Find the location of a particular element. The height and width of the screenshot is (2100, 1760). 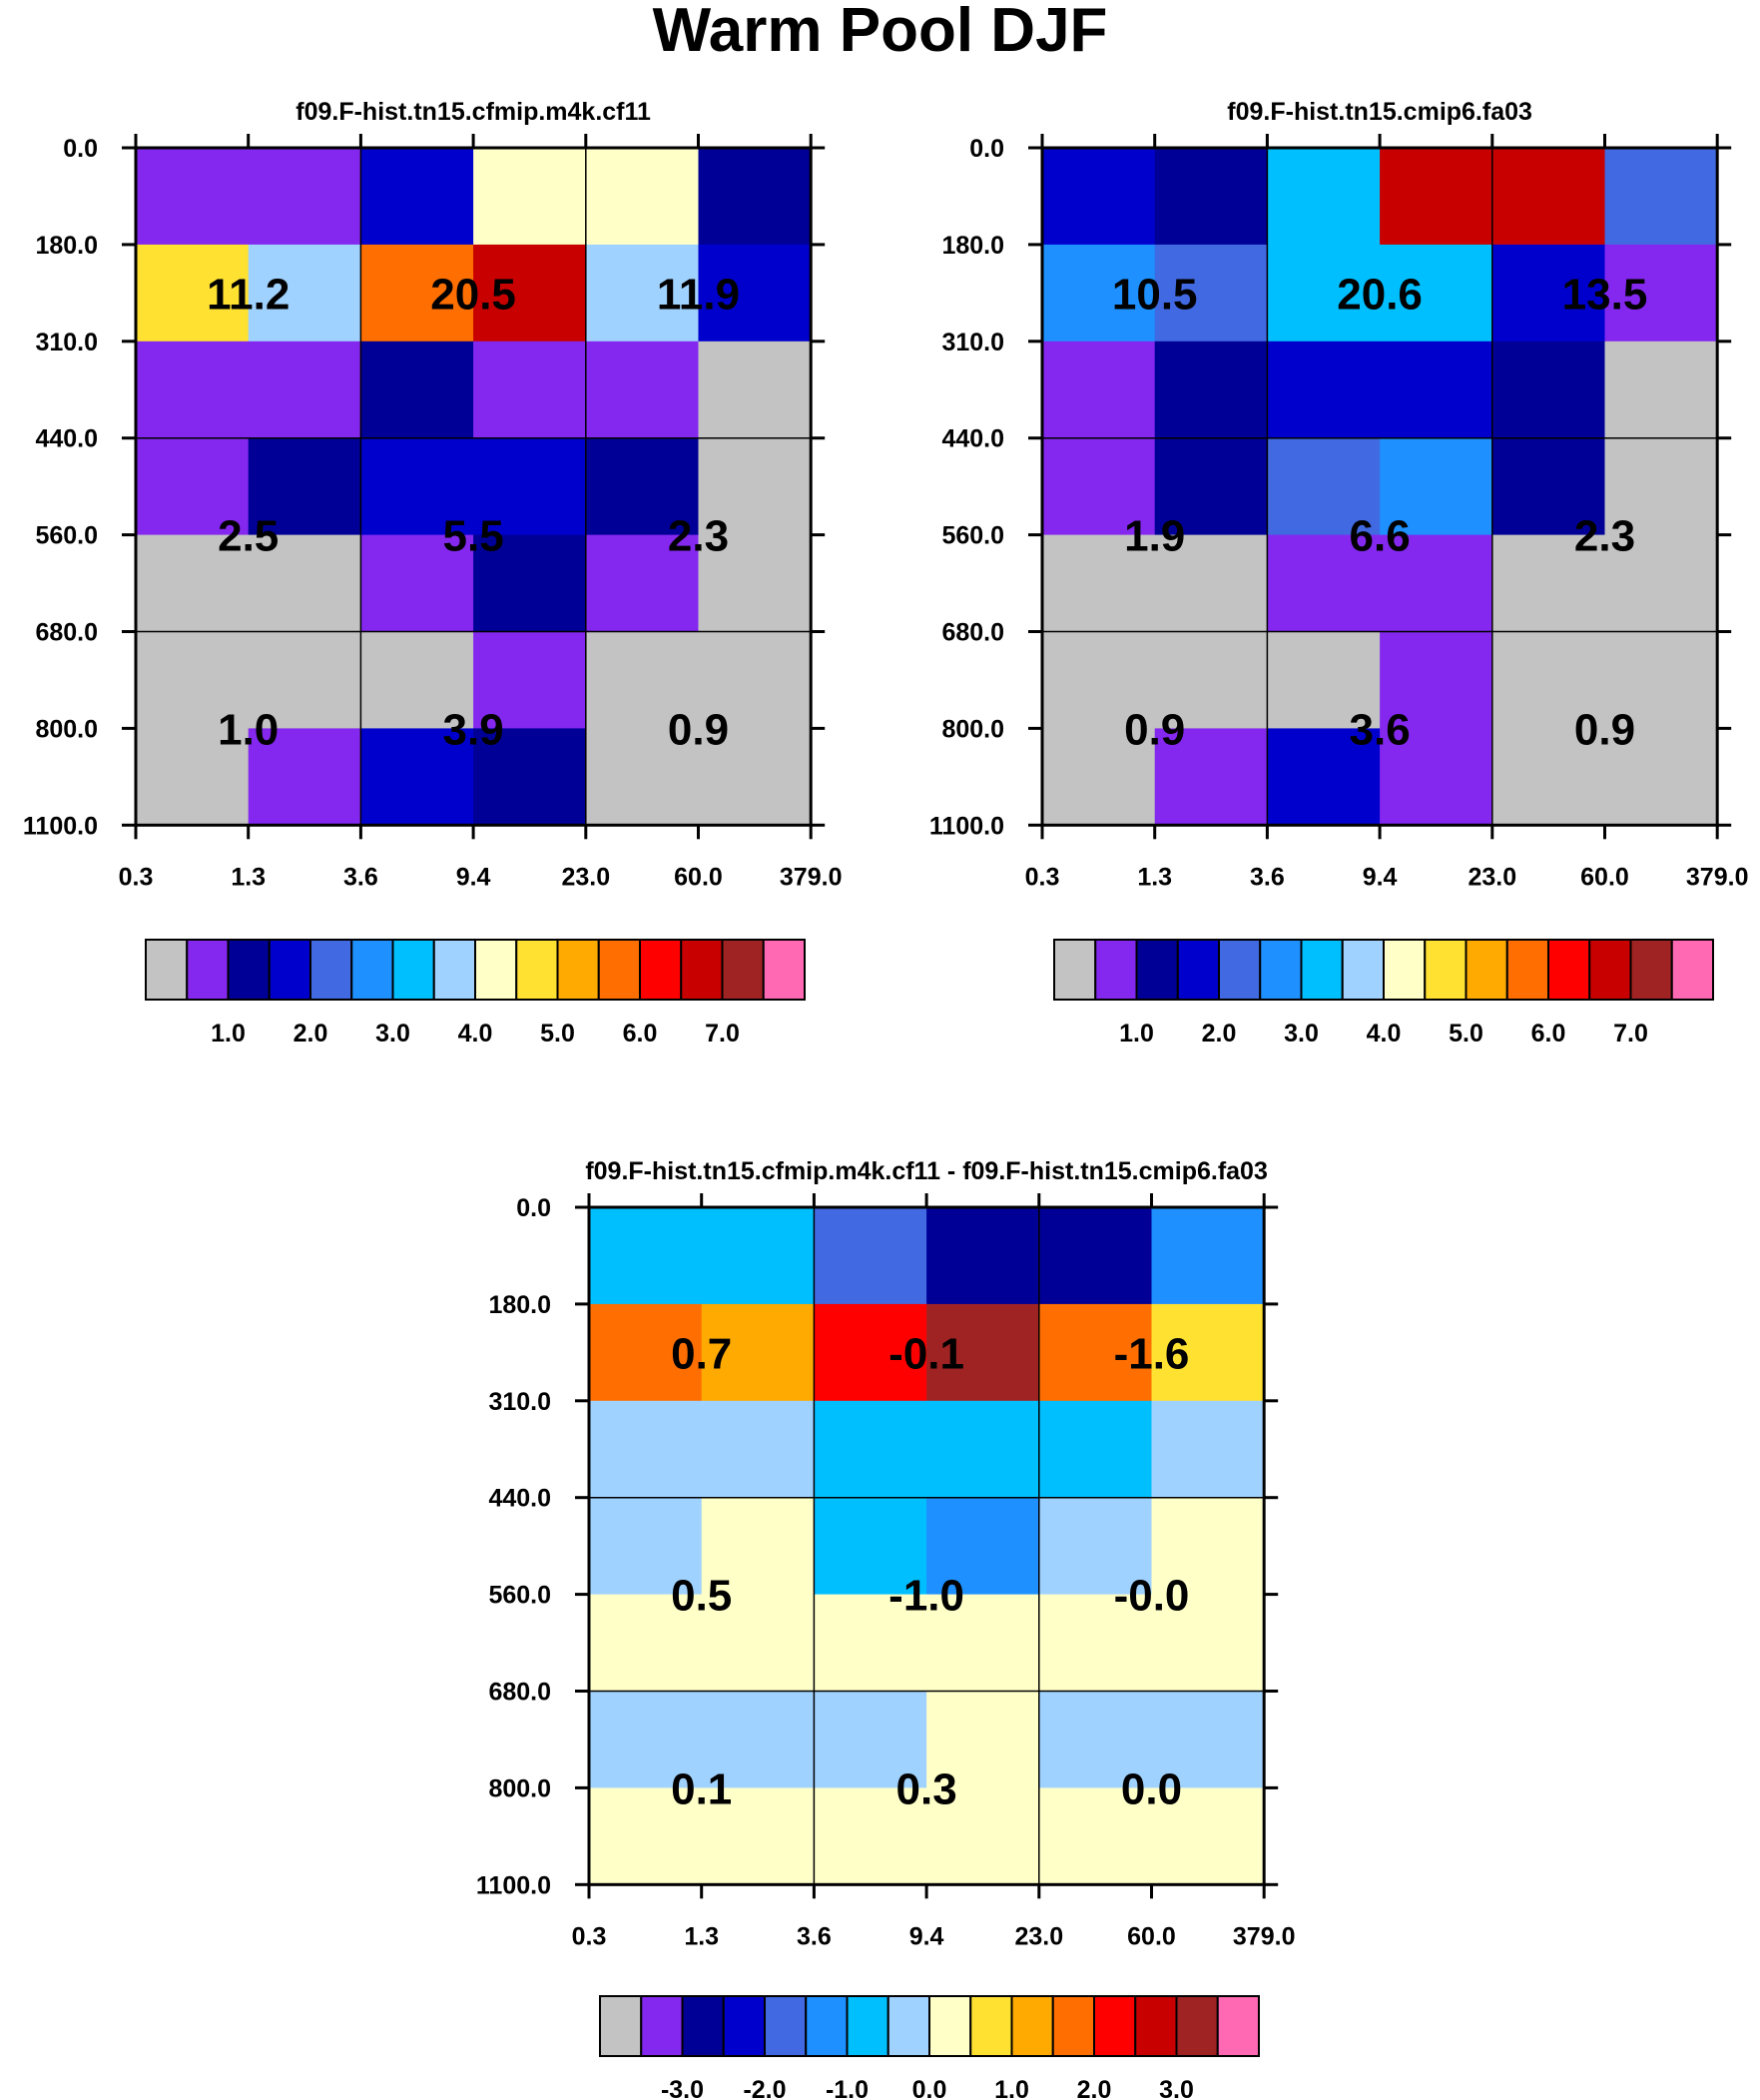

block-value-label: -0.0 is located at coordinates (1152, 1596).